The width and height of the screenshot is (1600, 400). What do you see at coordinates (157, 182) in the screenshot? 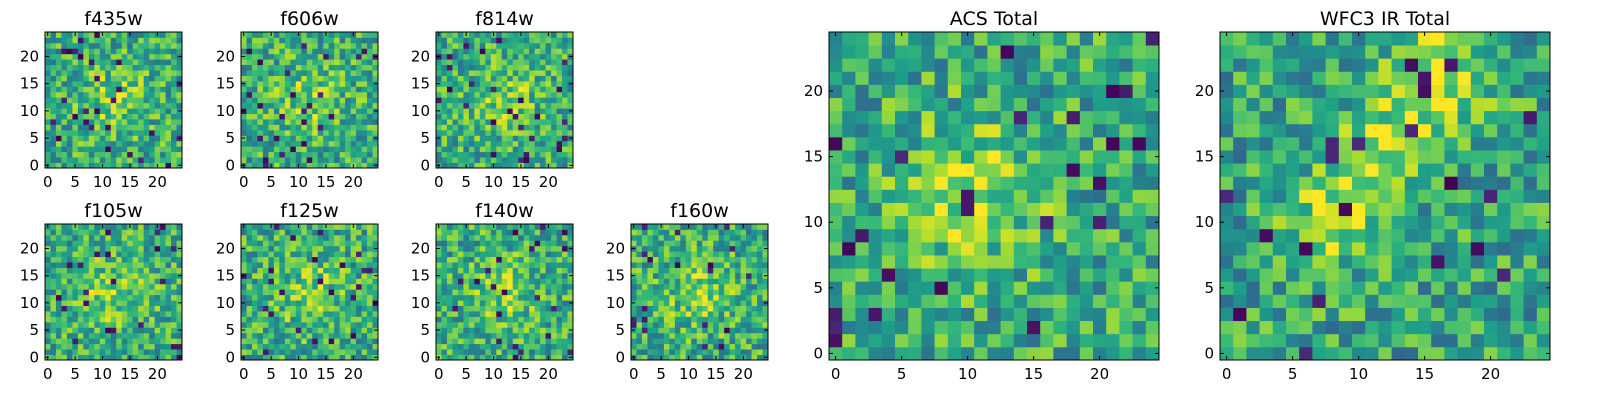
I see `x-tick-label: 20` at bounding box center [157, 182].